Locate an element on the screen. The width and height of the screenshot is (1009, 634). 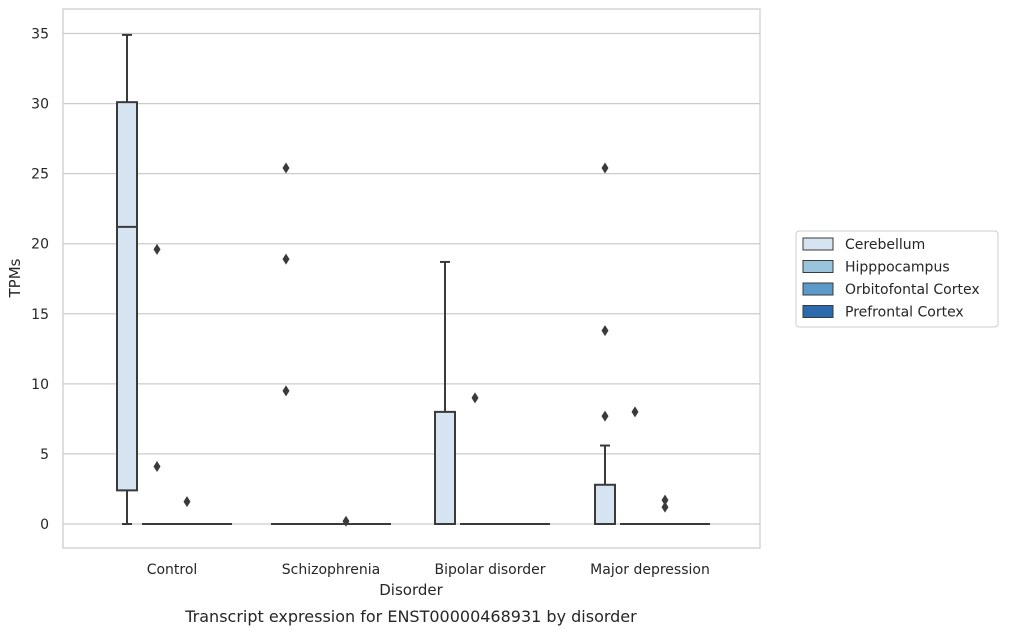
y-tick-label: 15 is located at coordinates (40, 315).